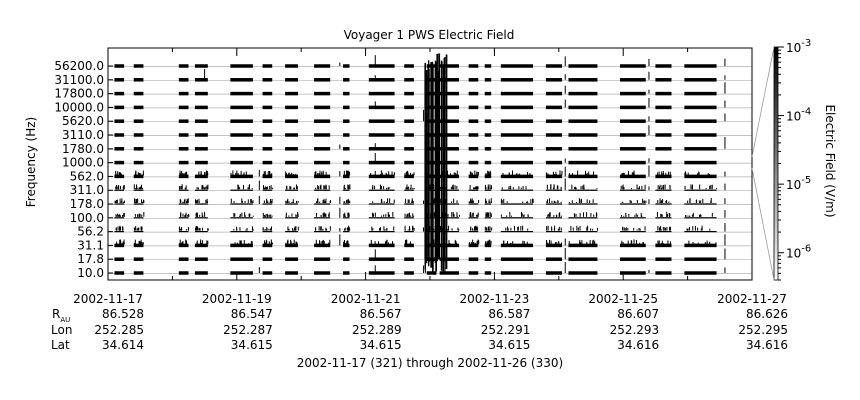 The height and width of the screenshot is (400, 860). Describe the element at coordinates (776, 163) in the screenshot. I see `colorbar-bar` at that location.